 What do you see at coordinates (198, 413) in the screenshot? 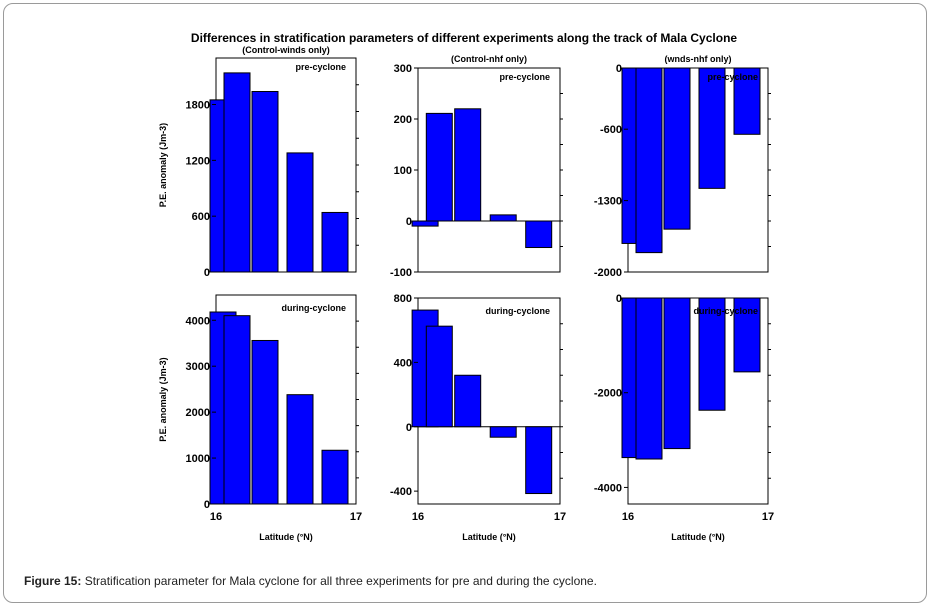
I see `ytick-label-bottom-left: 2000` at bounding box center [198, 413].